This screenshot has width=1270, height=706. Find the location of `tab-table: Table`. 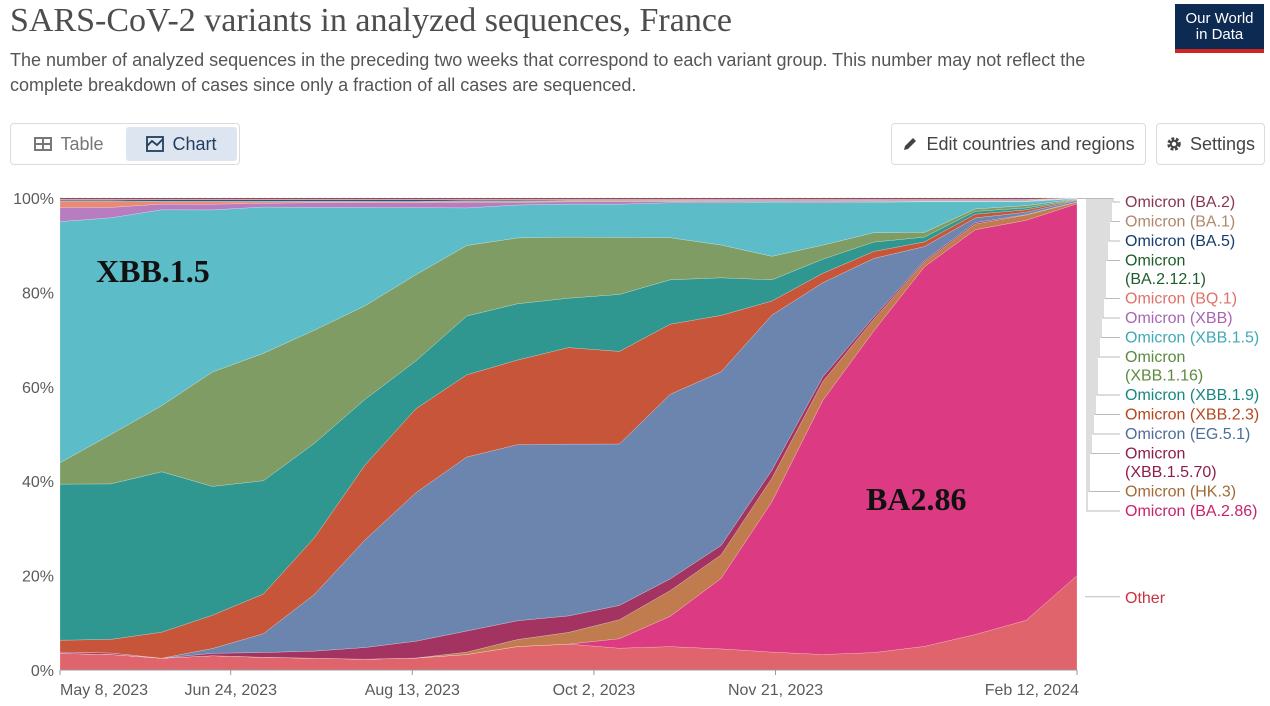

tab-table: Table is located at coordinates (69, 144).